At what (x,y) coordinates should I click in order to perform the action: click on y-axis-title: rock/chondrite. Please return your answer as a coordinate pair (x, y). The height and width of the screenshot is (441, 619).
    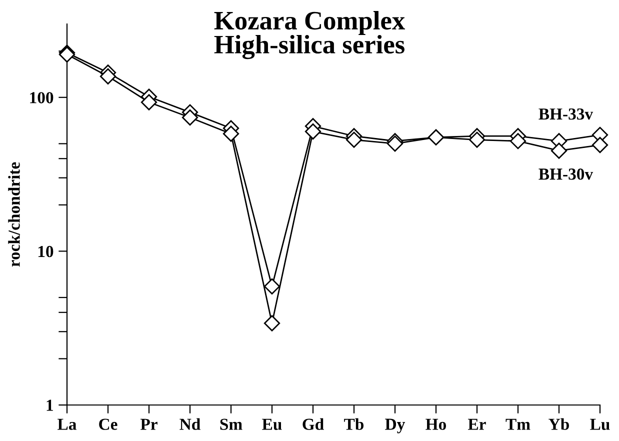
    Looking at the image, I should click on (14, 214).